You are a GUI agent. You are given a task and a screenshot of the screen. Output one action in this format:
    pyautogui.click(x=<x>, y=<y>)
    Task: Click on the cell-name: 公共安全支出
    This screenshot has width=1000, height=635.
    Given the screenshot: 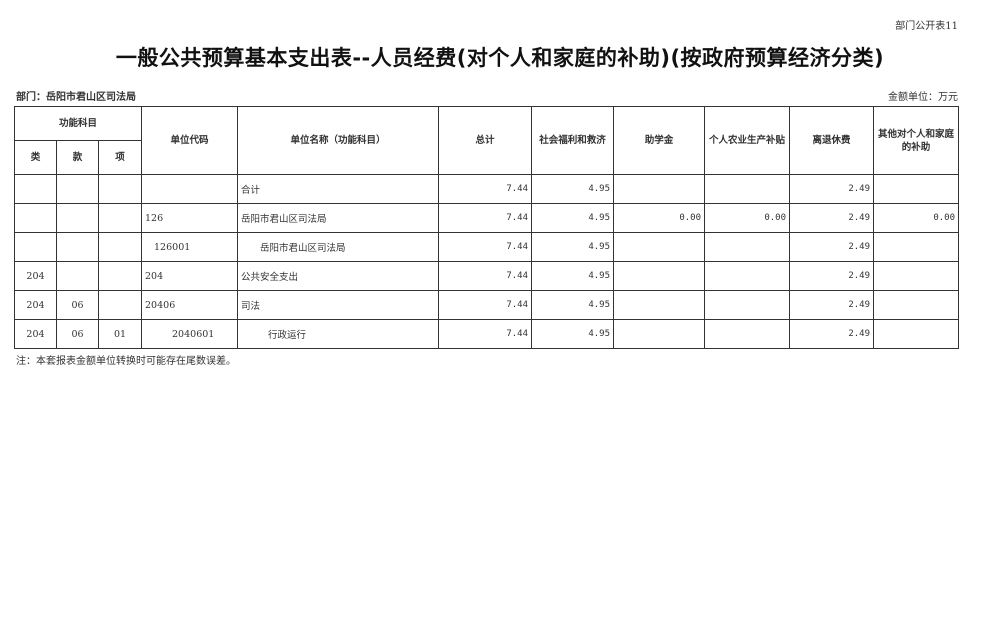 What is the action you would take?
    pyautogui.click(x=338, y=276)
    